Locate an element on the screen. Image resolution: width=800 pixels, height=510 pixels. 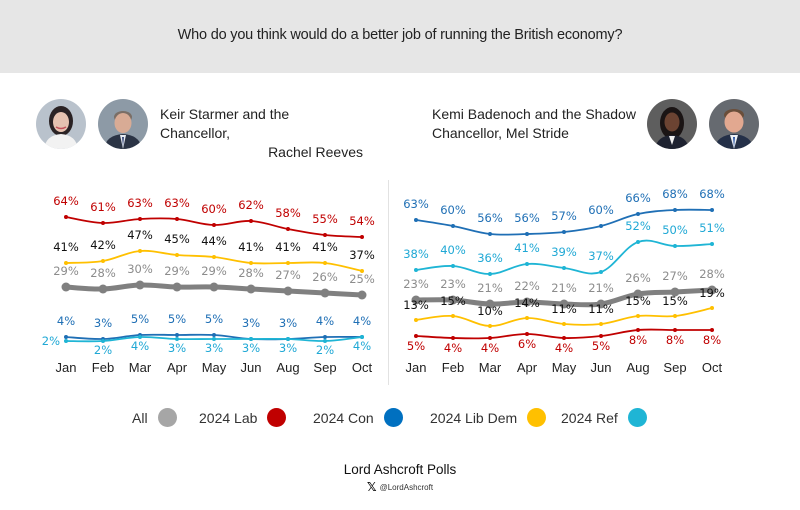
footer-social: 𝕏 @LordAshcroft is located at coordinates (400, 487).